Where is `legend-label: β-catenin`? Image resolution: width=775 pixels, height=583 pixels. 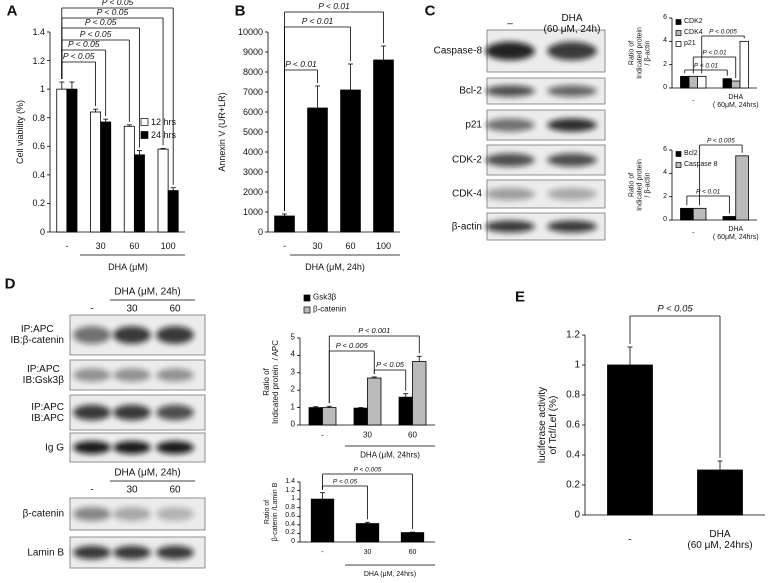
legend-label: β-catenin is located at coordinates (330, 309).